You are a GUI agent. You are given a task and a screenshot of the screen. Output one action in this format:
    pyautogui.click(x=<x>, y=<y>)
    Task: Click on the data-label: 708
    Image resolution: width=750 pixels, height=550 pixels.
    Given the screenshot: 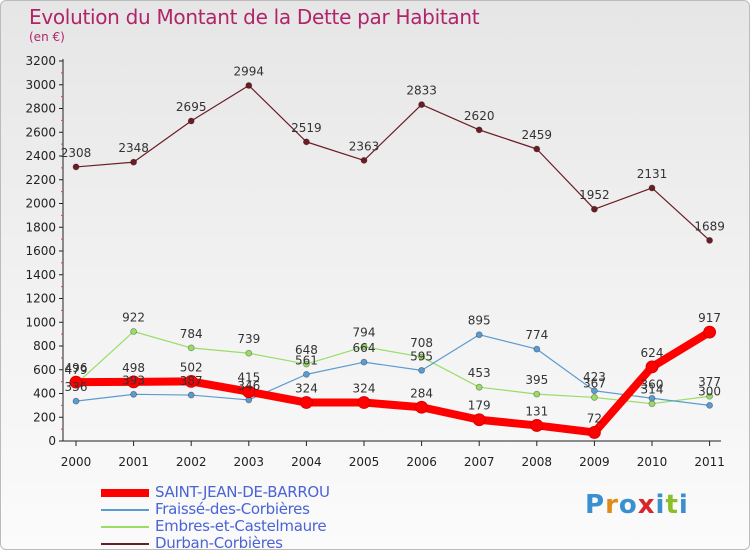 What is the action you would take?
    pyautogui.click(x=421, y=343)
    